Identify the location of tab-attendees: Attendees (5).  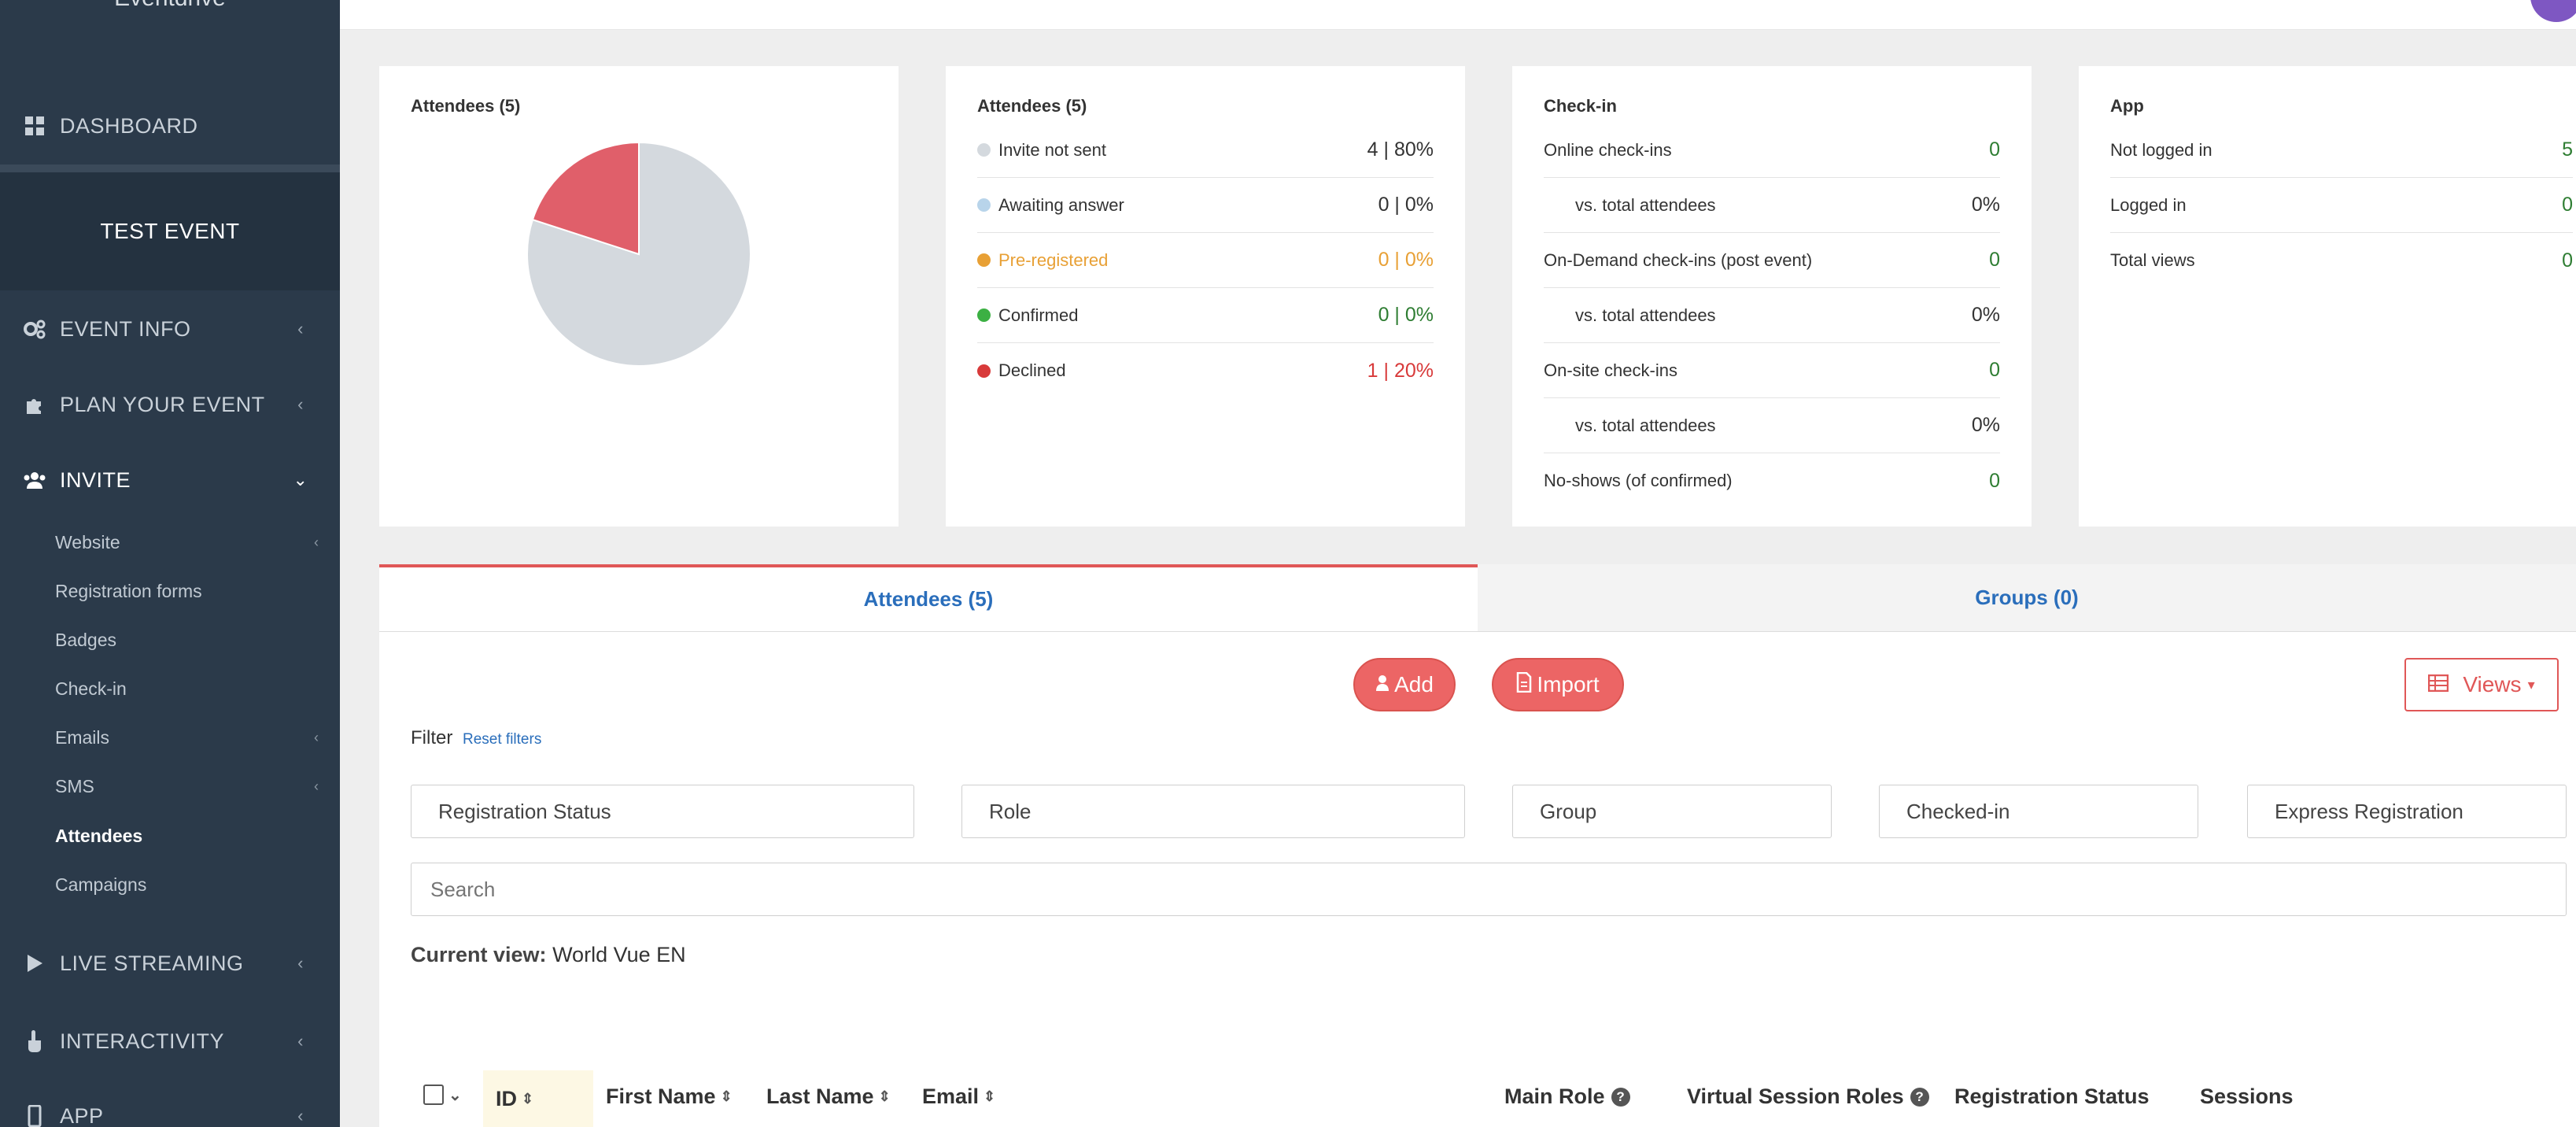
(928, 597).